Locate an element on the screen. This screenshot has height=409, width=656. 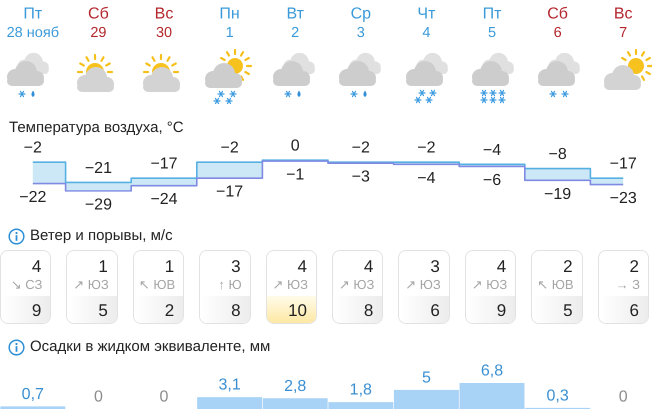
data-label: 2,8 is located at coordinates (295, 386).